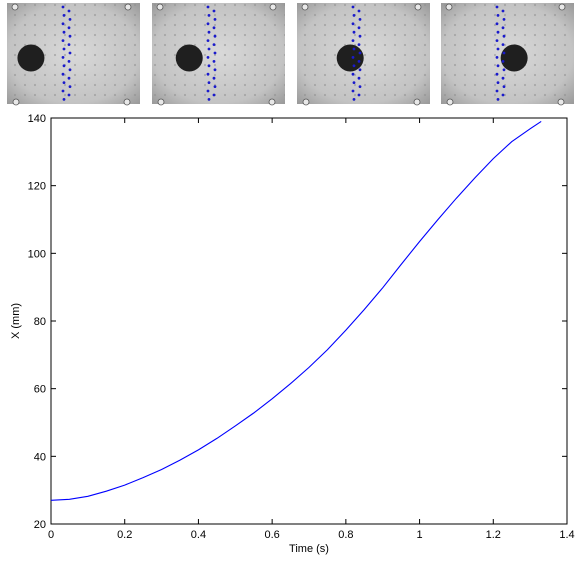 The image size is (575, 561). What do you see at coordinates (40, 322) in the screenshot?
I see `y-tick-label: 80` at bounding box center [40, 322].